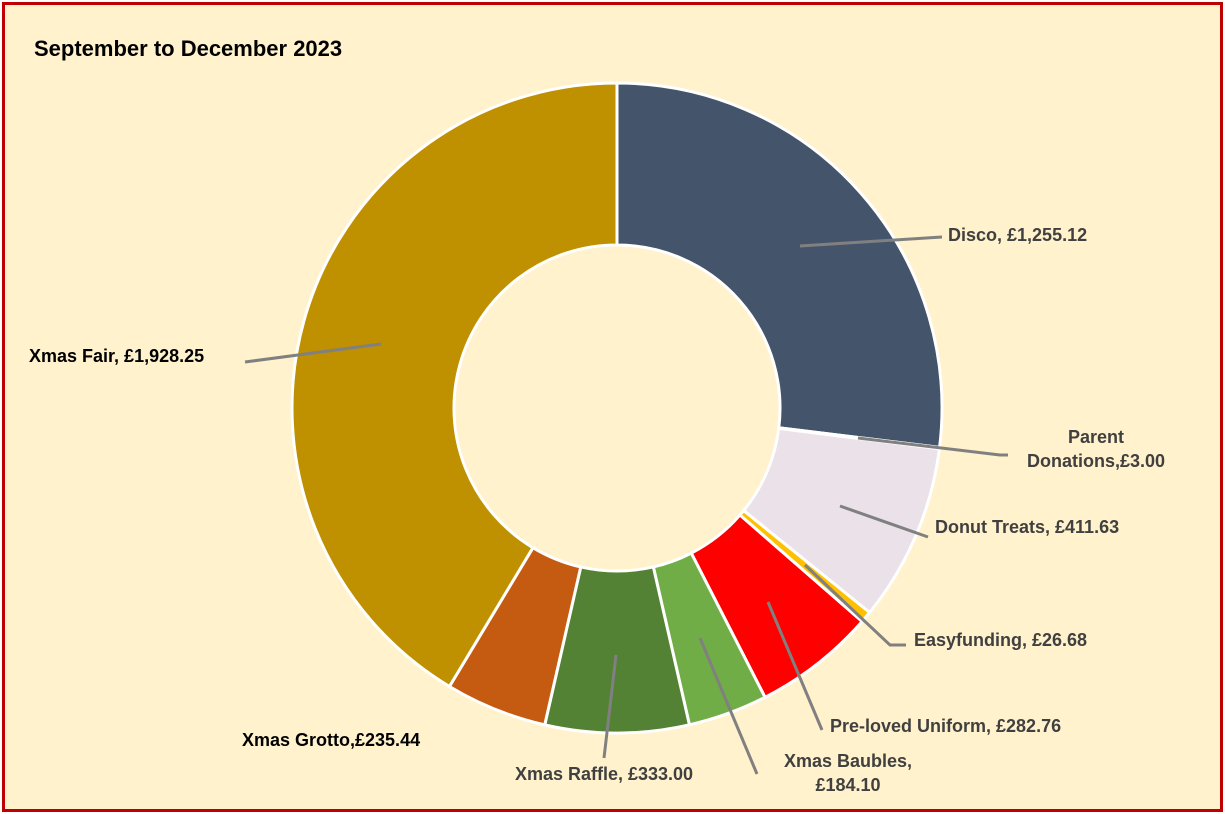 Image resolution: width=1225 pixels, height=814 pixels. Describe the element at coordinates (604, 774) in the screenshot. I see `data-label-xmas-raffle: Xmas Raffle, £333.00` at that location.